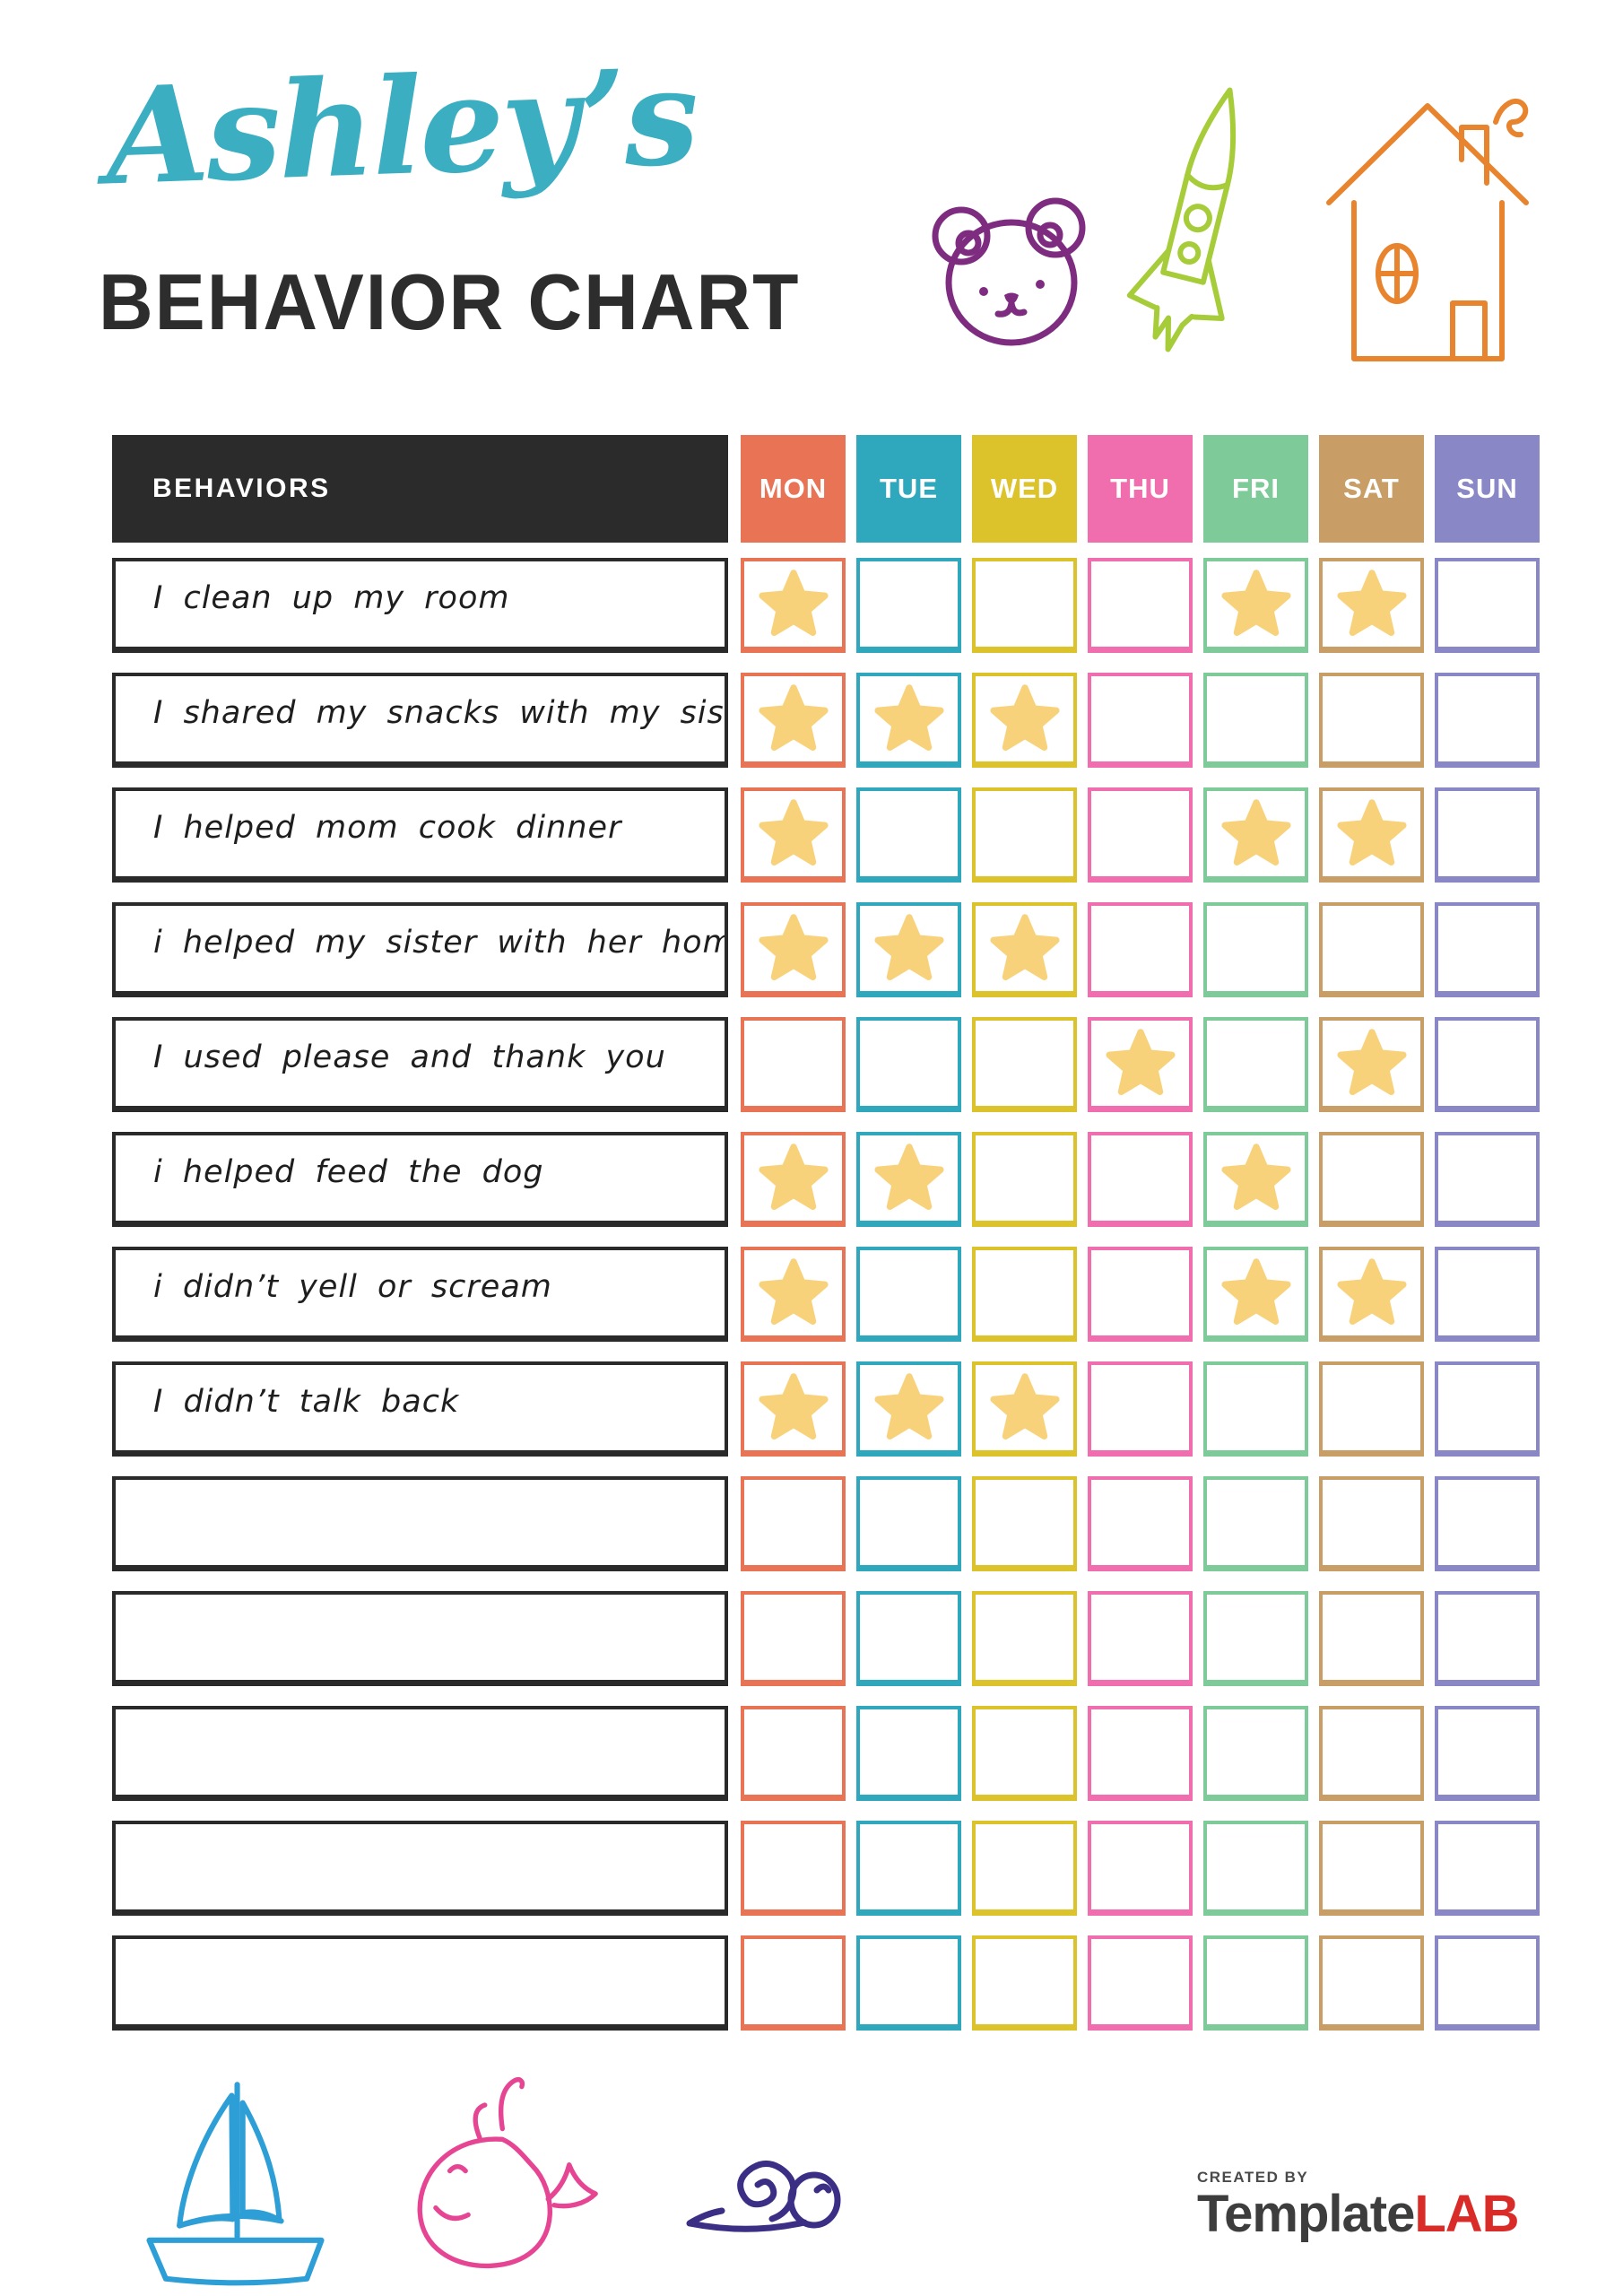 The height and width of the screenshot is (2296, 1623). I want to click on brand-wordmark: TemplateLAB, so click(1358, 2214).